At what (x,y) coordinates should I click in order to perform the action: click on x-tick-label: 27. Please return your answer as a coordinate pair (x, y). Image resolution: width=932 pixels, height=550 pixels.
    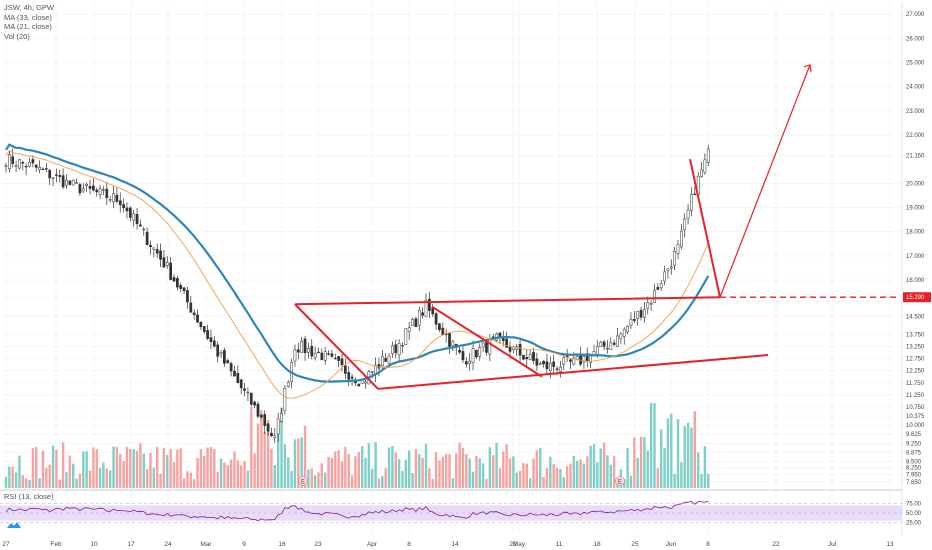
    Looking at the image, I should click on (6, 544).